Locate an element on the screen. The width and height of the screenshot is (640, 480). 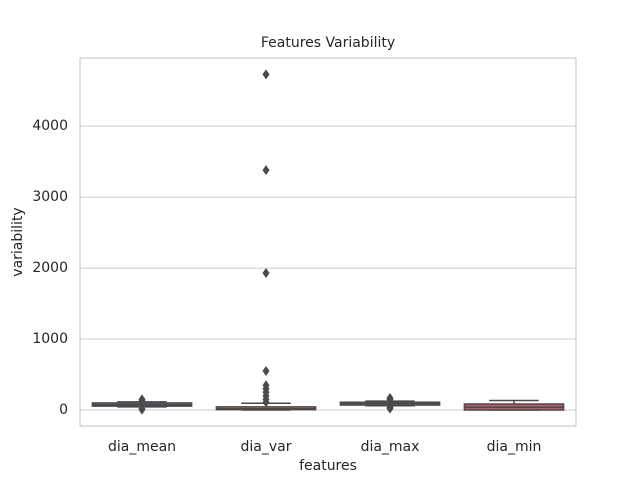
y-tick-label: 2000 is located at coordinates (50, 268).